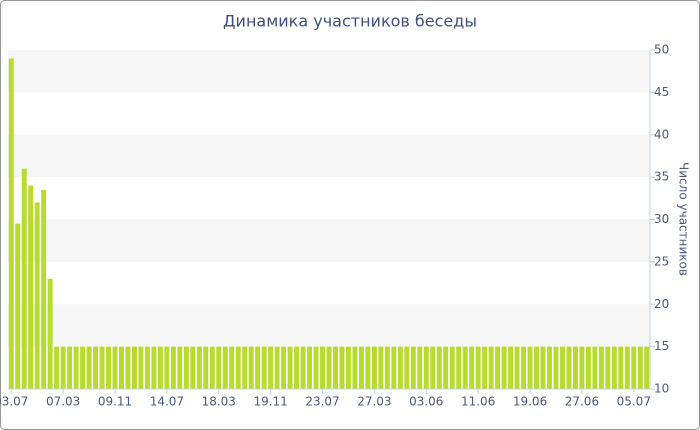 This screenshot has height=430, width=700. I want to click on x-tick-label: 27.03, so click(374, 402).